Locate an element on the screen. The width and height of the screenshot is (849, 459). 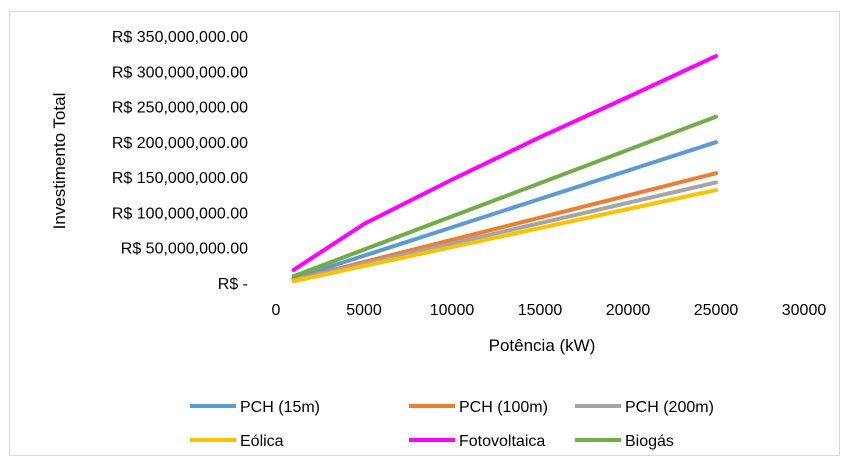
x-tick-label: 15000 is located at coordinates (540, 310).